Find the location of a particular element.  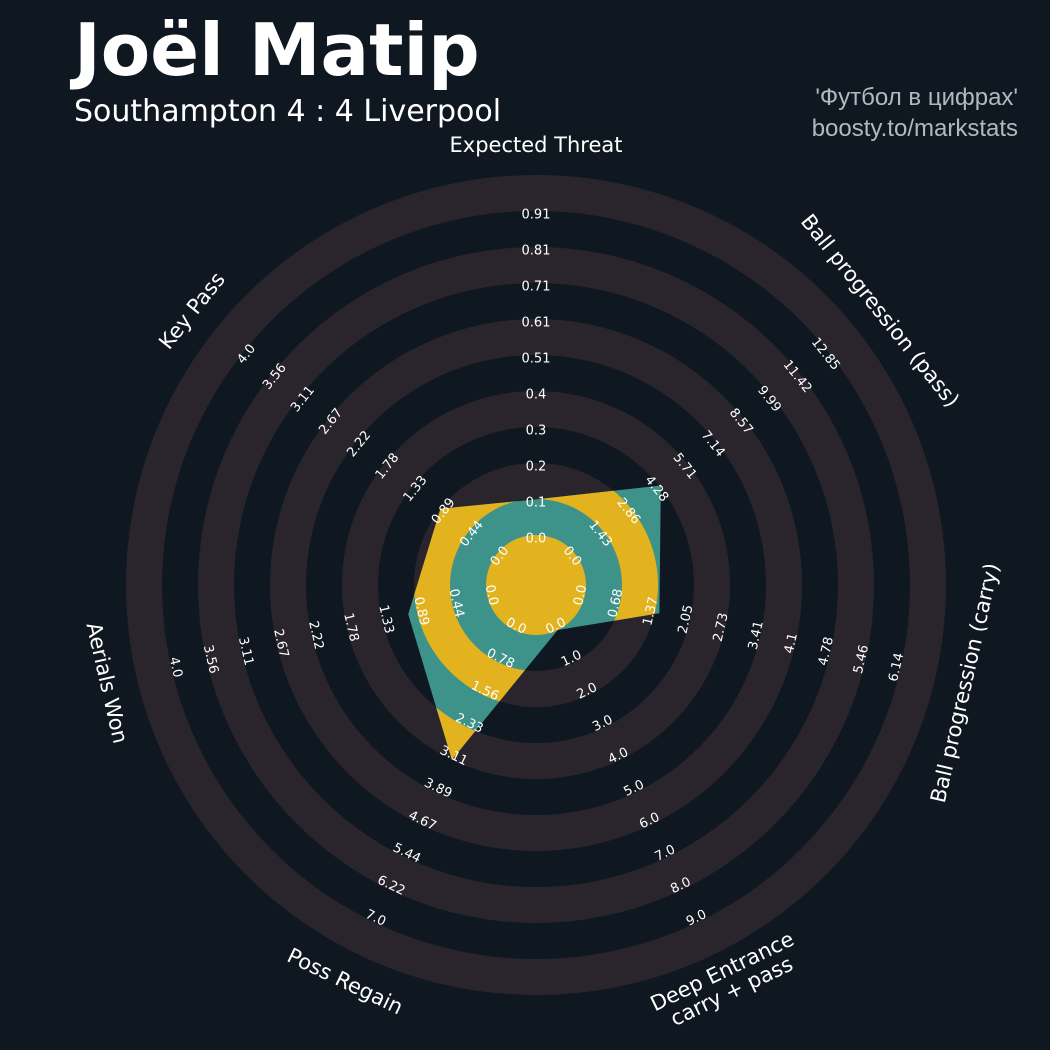

radar-tick-label: 0.68 is located at coordinates (615, 603).